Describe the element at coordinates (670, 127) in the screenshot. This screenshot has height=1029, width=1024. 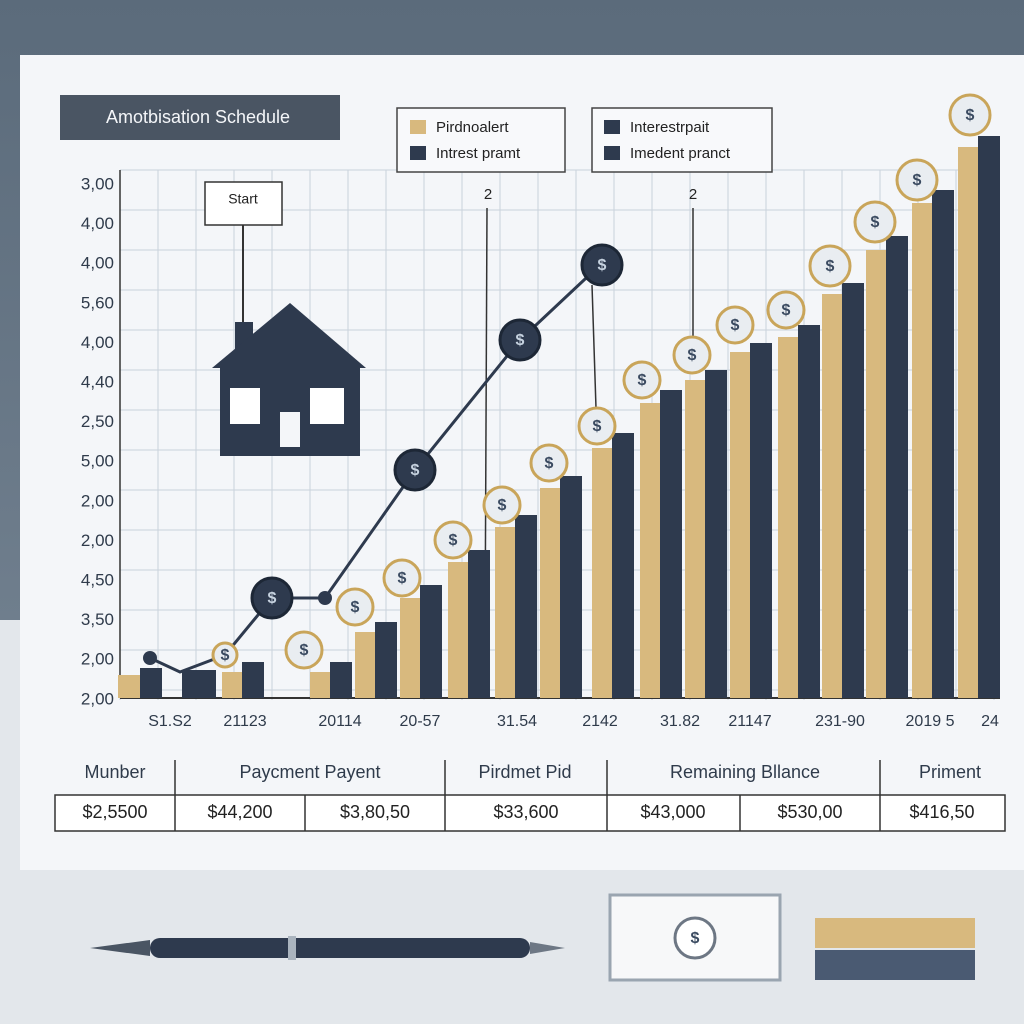
I see `legend-label: Interestrpait` at that location.